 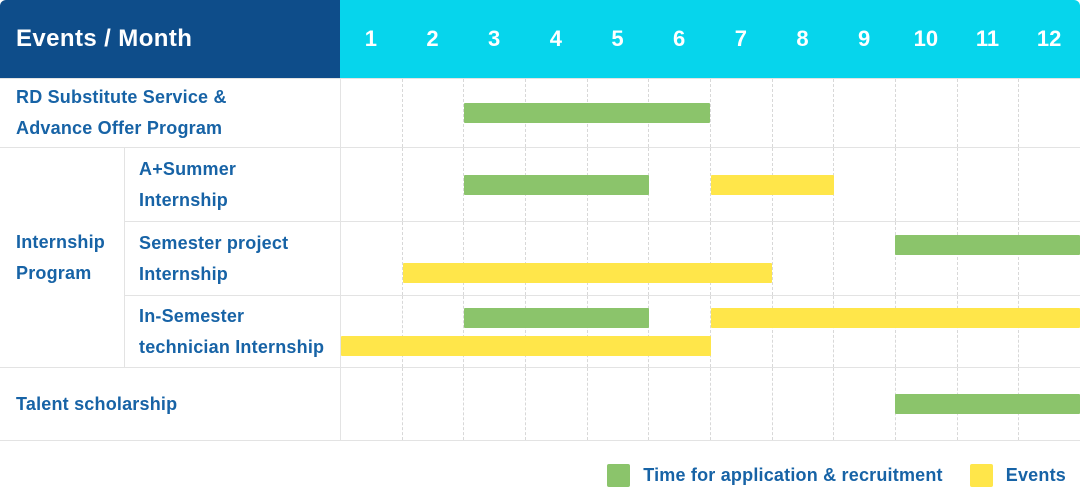 I want to click on legend-item-application-recruitment: Time for application & recruitment, so click(x=775, y=475).